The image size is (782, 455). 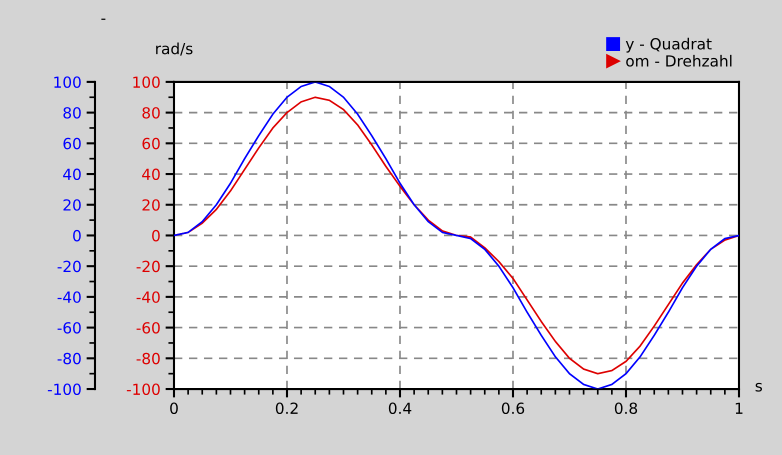 What do you see at coordinates (103, 19) in the screenshot?
I see `y2-axis-title: -` at bounding box center [103, 19].